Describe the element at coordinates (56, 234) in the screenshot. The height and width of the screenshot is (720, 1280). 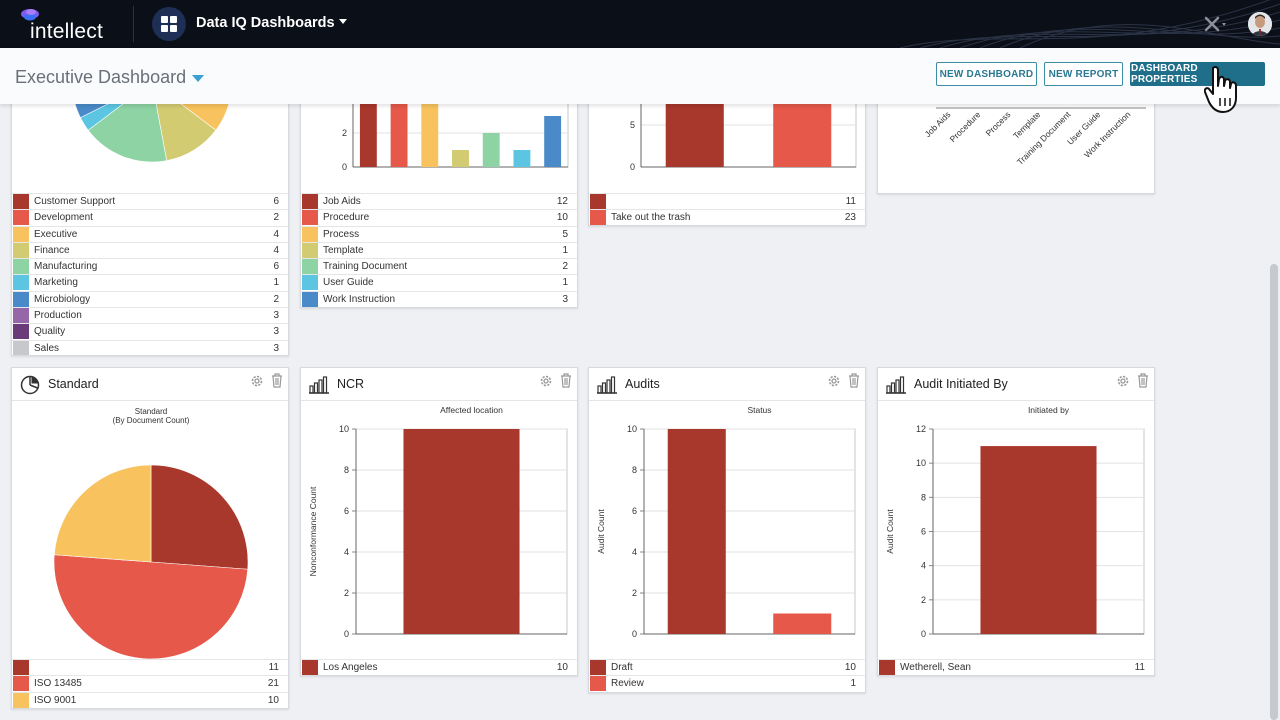
I see `legend-label: Executive` at that location.